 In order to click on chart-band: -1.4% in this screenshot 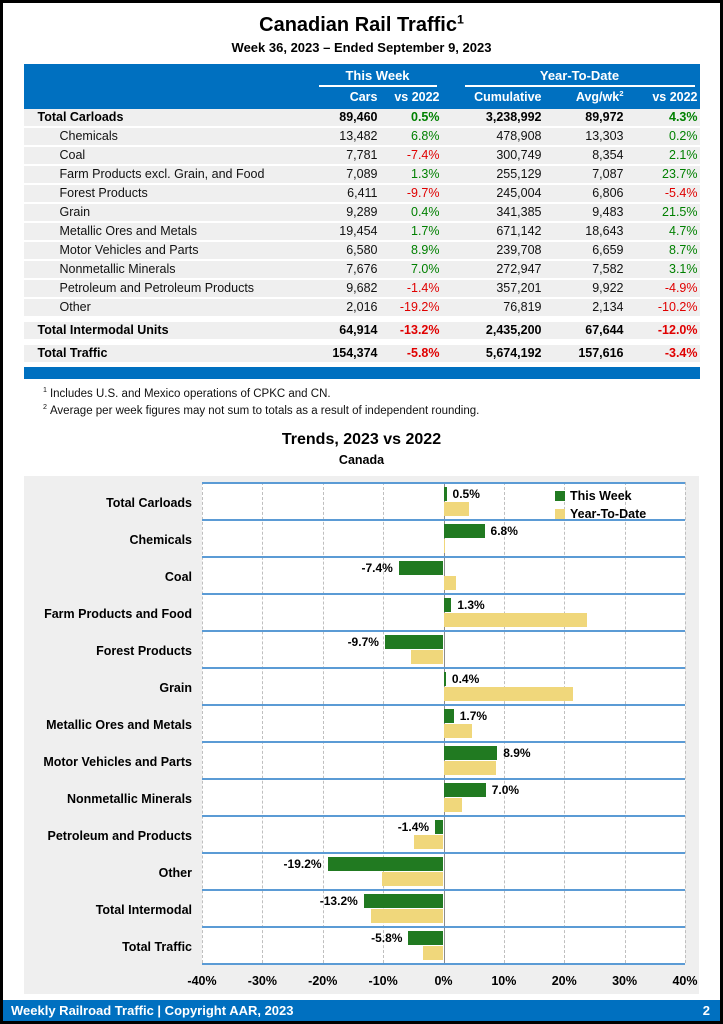, I will do `click(443, 833)`.